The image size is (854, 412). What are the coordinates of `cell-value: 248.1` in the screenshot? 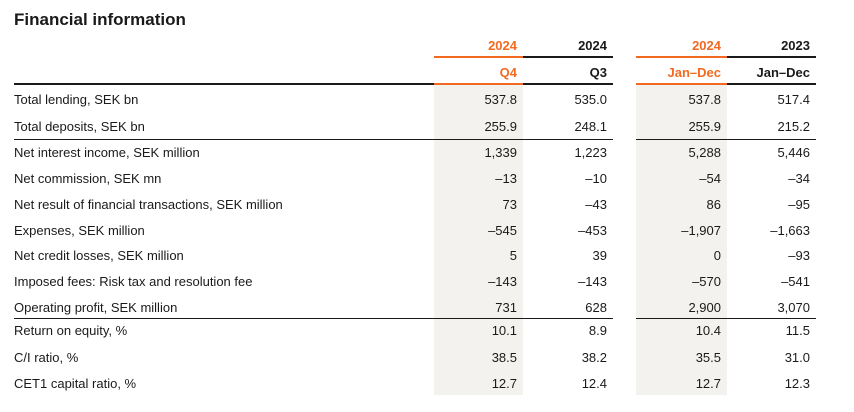 It's located at (590, 126).